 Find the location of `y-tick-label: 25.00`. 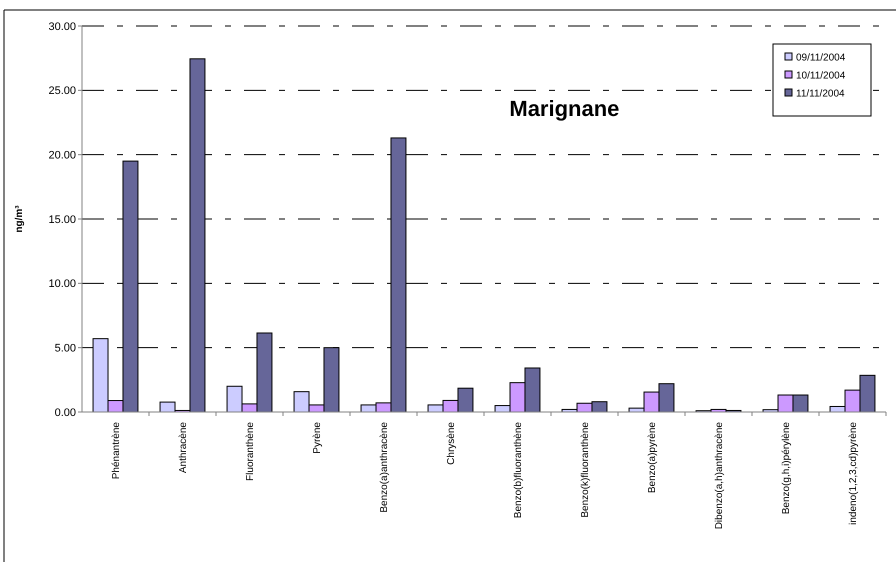

y-tick-label: 25.00 is located at coordinates (62, 91).